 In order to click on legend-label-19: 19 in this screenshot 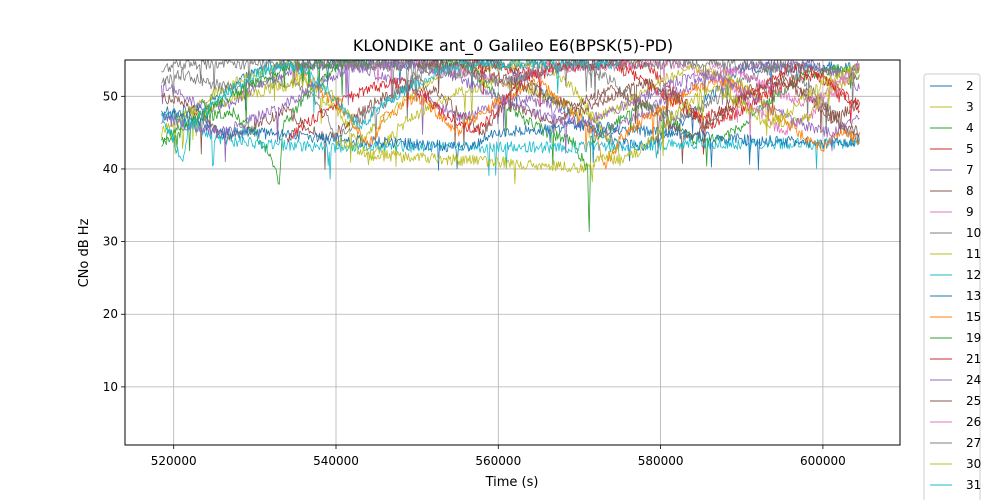, I will do `click(973, 338)`.